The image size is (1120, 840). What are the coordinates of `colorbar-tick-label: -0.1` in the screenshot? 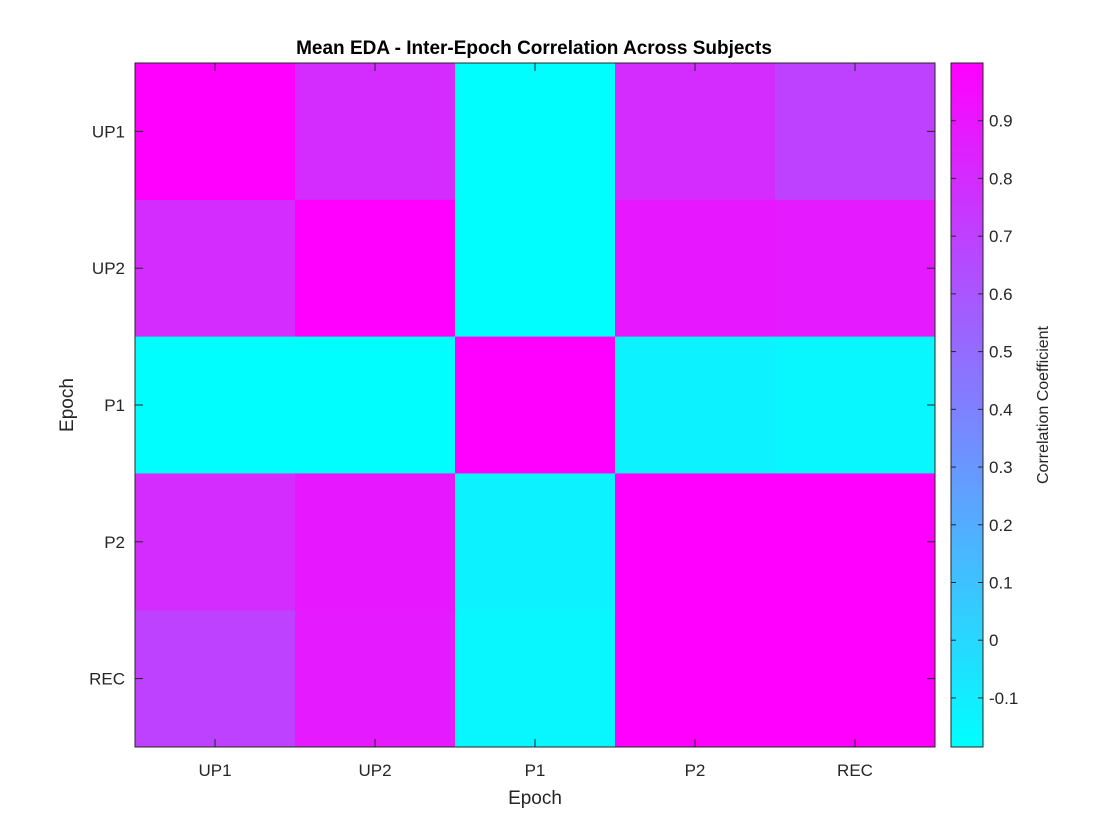 It's located at (1003, 698).